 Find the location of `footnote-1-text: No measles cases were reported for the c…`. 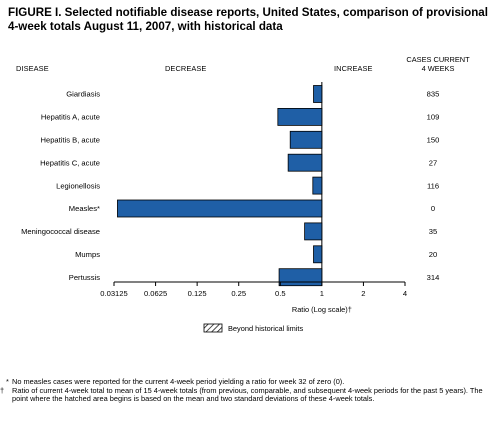

footnote-1-text: No measles cases were reported for the c… is located at coordinates (178, 381).